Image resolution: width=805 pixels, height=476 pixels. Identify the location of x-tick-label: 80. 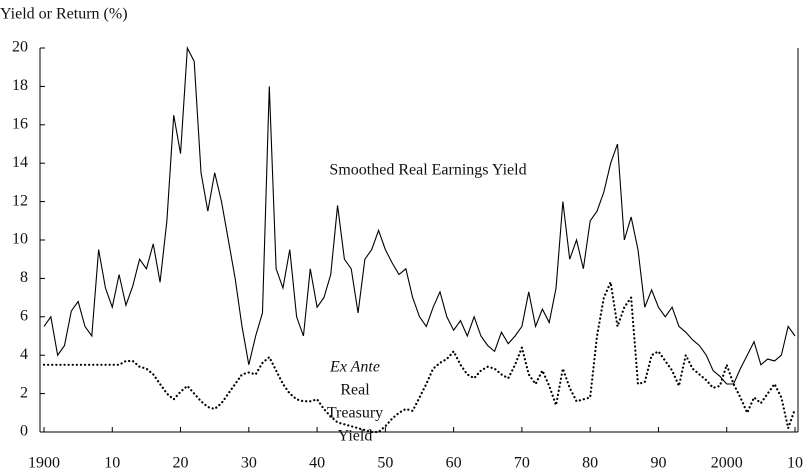
(590, 463).